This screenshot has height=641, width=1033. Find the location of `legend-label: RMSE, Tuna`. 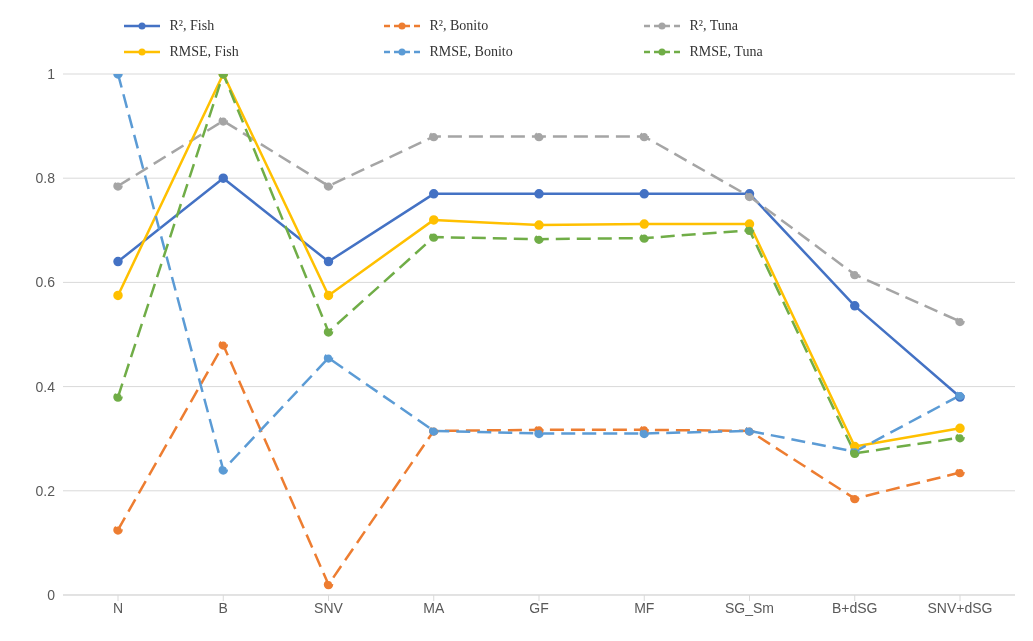

legend-label: RMSE, Tuna is located at coordinates (726, 52).